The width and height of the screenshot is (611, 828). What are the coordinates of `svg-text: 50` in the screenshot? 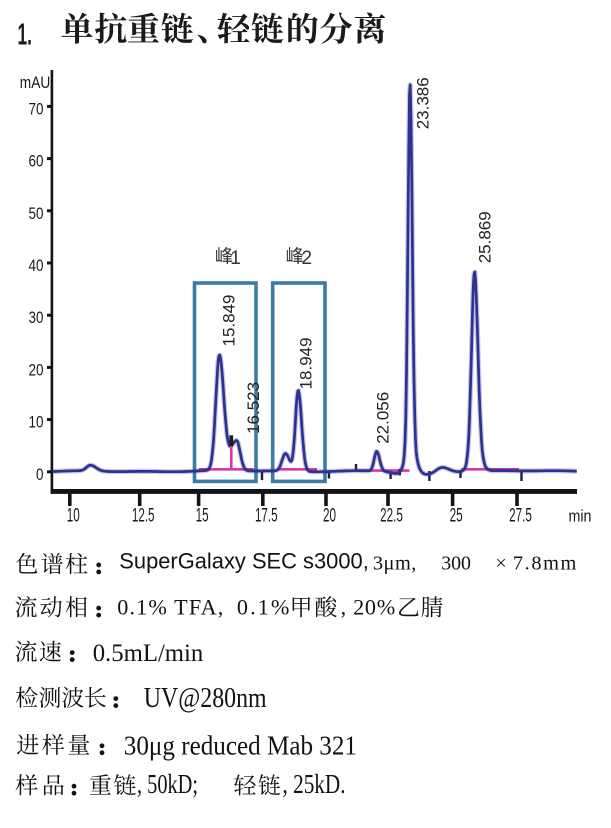 It's located at (36, 213).